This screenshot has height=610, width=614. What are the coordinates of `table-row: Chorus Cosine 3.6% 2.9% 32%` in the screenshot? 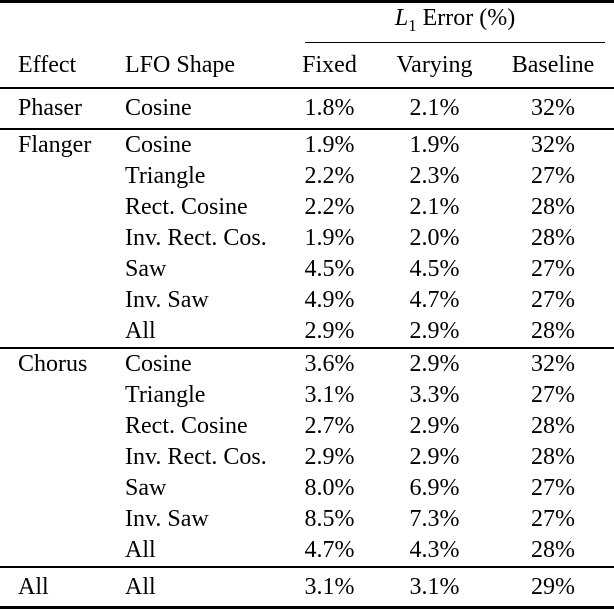 It's located at (307, 364).